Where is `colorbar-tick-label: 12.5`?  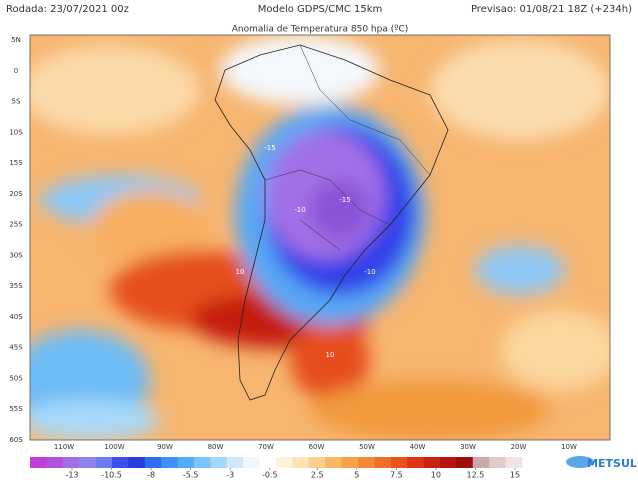
colorbar-tick-label: 12.5 is located at coordinates (476, 475).